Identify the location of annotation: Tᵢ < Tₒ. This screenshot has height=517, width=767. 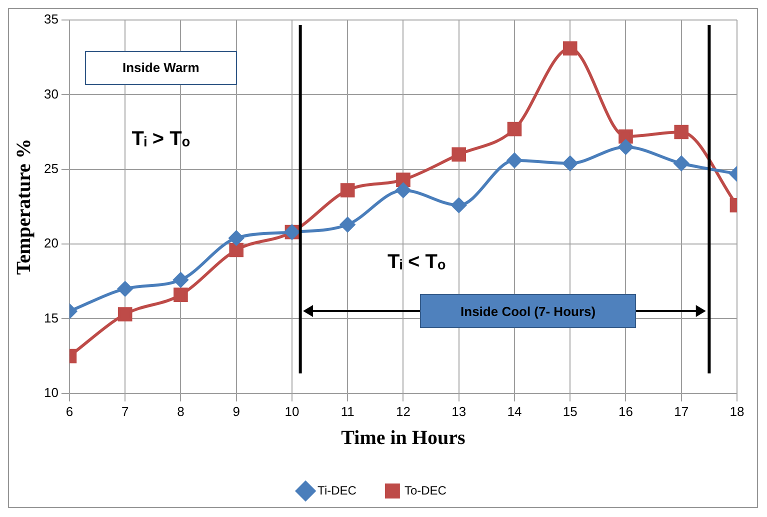
(416, 262).